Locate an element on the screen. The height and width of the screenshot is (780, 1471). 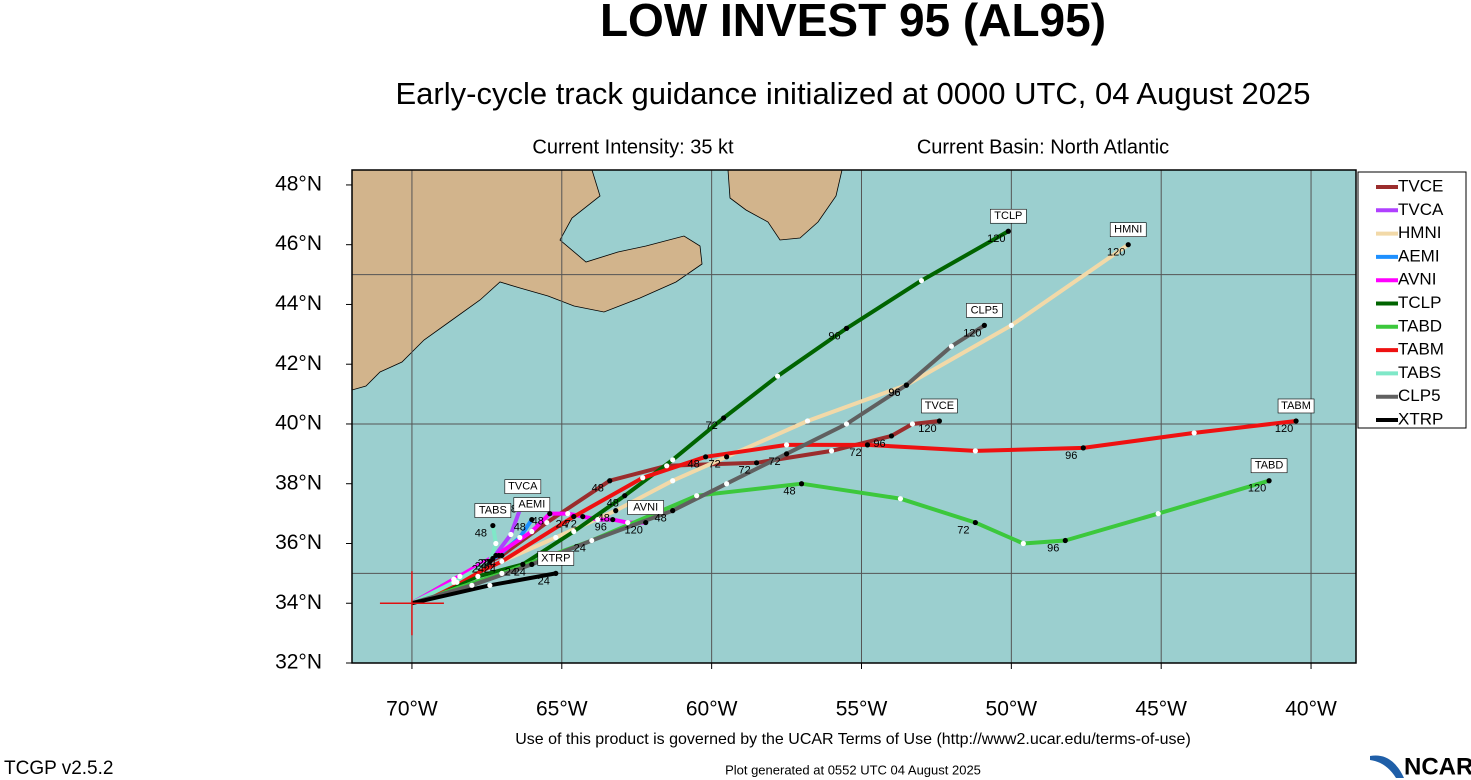
y-tick-label: 34°N is located at coordinates (298, 602).